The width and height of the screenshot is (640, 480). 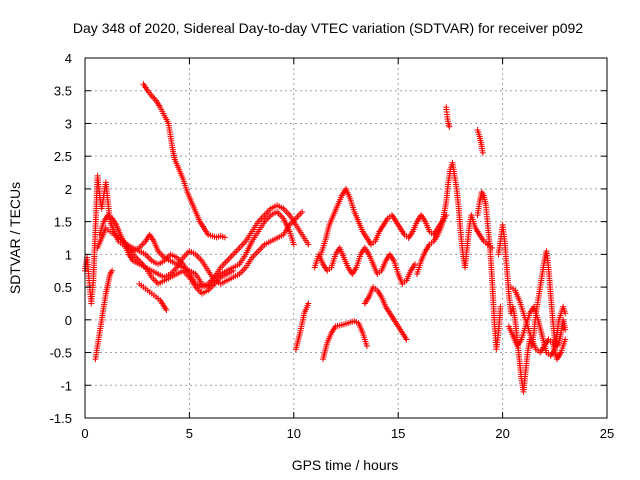 What do you see at coordinates (537, 331) in the screenshot?
I see `series-arc-s` at bounding box center [537, 331].